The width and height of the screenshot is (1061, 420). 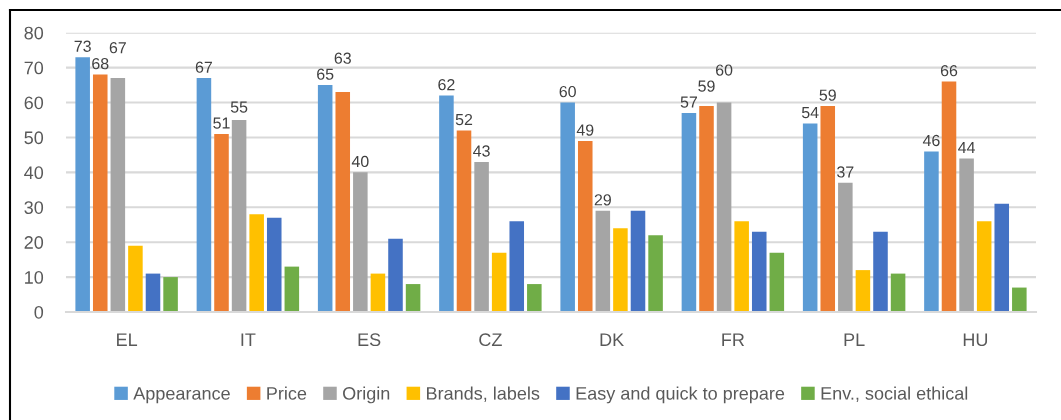 What do you see at coordinates (733, 339) in the screenshot?
I see `x-tick-label: FR` at bounding box center [733, 339].